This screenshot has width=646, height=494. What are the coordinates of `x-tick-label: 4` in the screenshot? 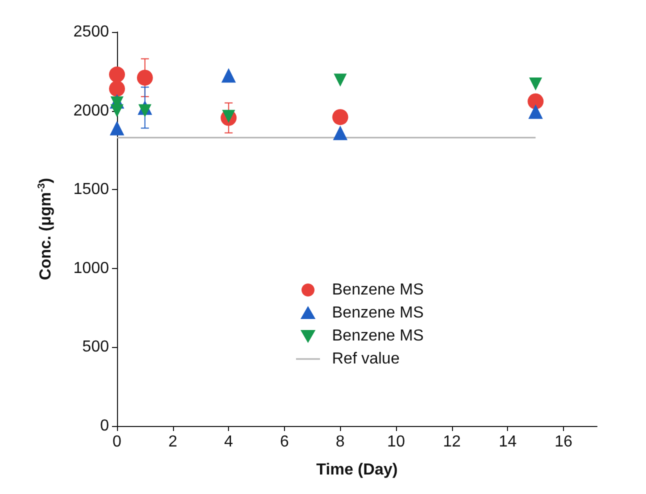 It's located at (229, 442).